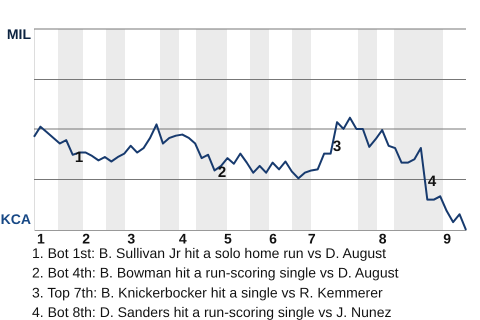  What do you see at coordinates (15, 219) in the screenshot?
I see `text: KCA` at bounding box center [15, 219].